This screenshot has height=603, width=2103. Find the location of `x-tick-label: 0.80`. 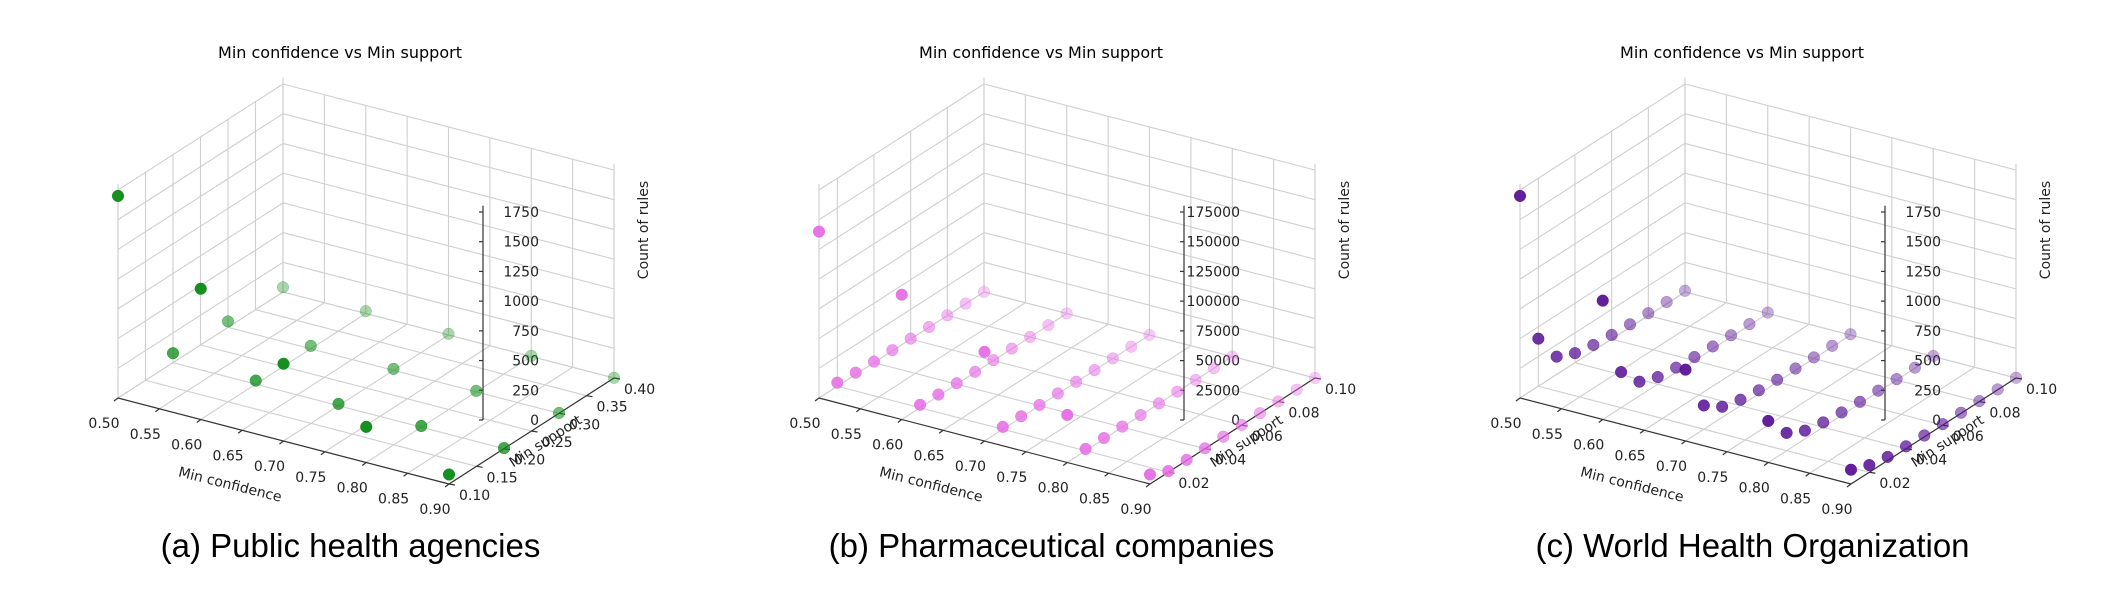

x-tick-label: 0.80 is located at coordinates (352, 489).